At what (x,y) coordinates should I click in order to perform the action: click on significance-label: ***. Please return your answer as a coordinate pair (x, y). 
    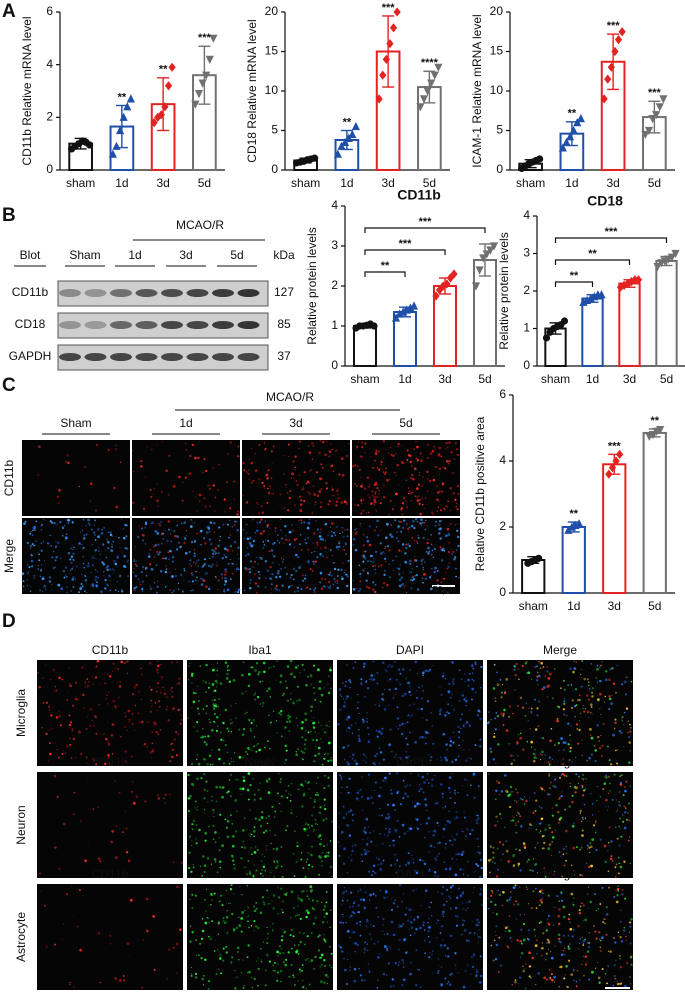
    Looking at the image, I should click on (205, 38).